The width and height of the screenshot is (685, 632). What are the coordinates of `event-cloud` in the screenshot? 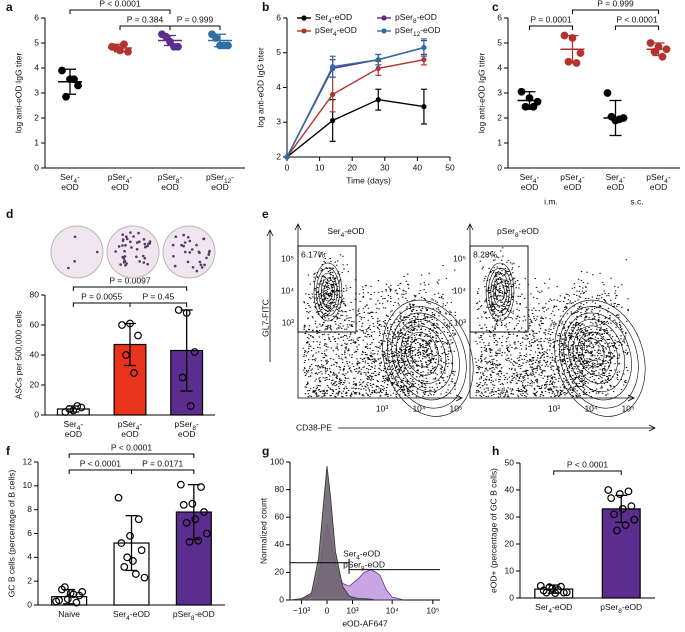 It's located at (379, 325).